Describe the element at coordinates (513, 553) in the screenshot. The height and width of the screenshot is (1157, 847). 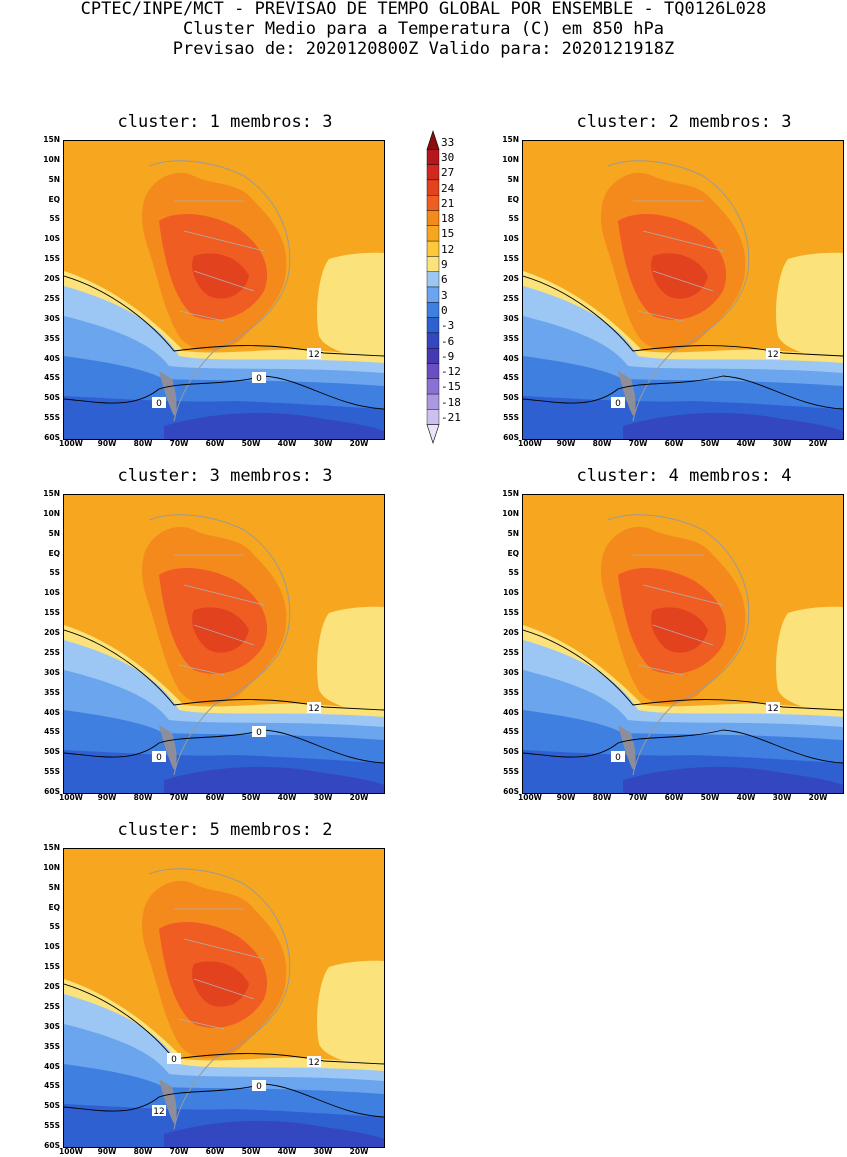
I see `latitude-label: EQ` at that location.